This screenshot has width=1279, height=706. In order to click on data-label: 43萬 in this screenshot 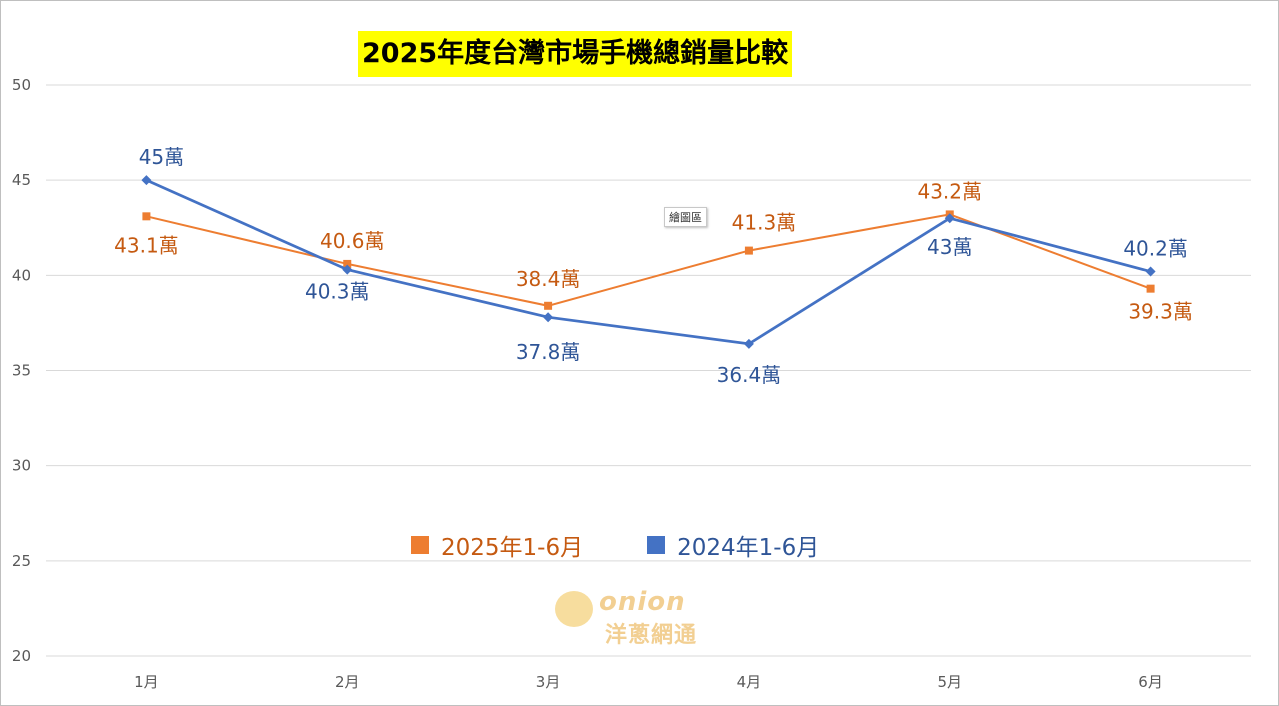, I will do `click(949, 247)`.